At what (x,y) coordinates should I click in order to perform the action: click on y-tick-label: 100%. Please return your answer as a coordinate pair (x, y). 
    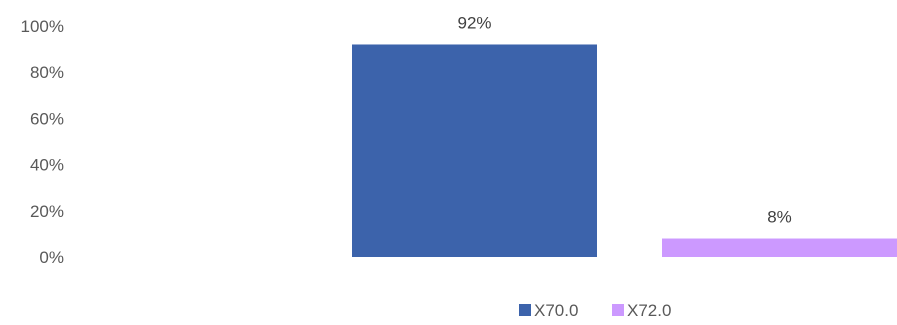
    Looking at the image, I should click on (42, 26).